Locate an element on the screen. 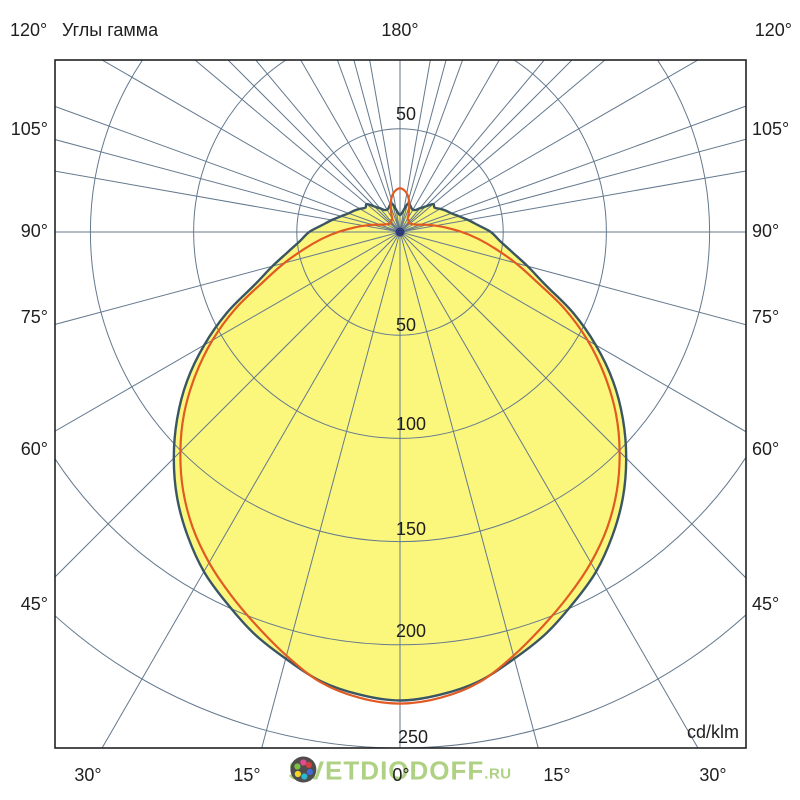  gamma-label-30-bottom-left: 30° is located at coordinates (88, 775).